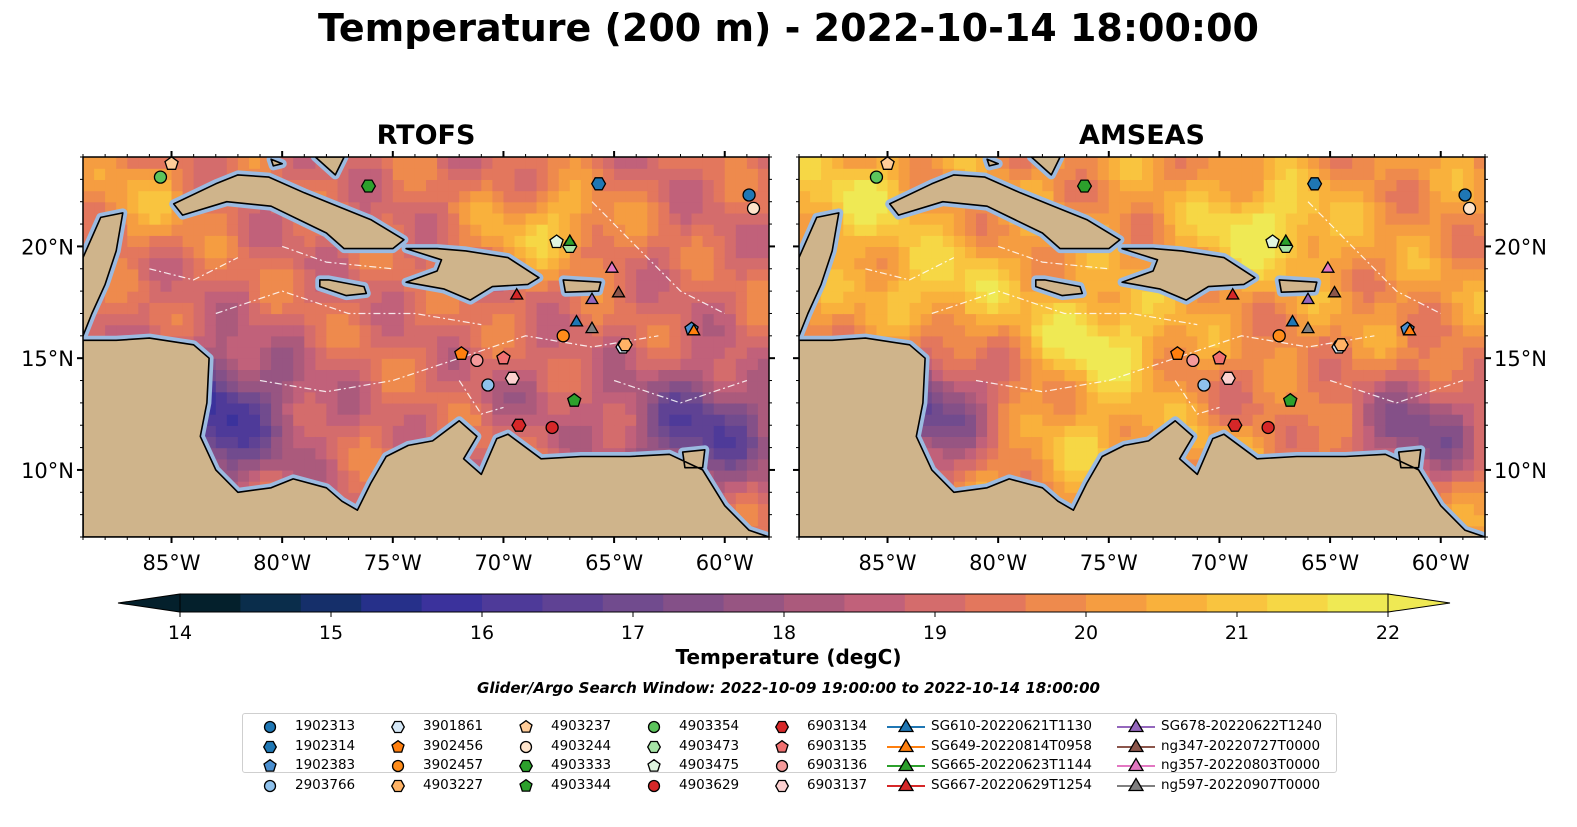 Image resolution: width=1577 pixels, height=827 pixels. I want to click on legend-label: 6903136, so click(837, 765).